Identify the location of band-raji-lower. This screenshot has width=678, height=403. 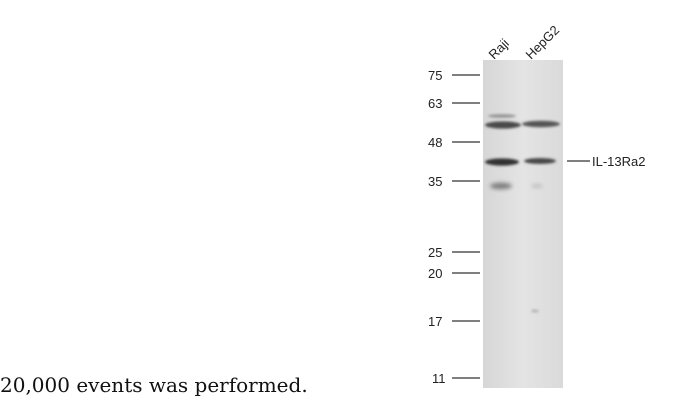
(501, 186).